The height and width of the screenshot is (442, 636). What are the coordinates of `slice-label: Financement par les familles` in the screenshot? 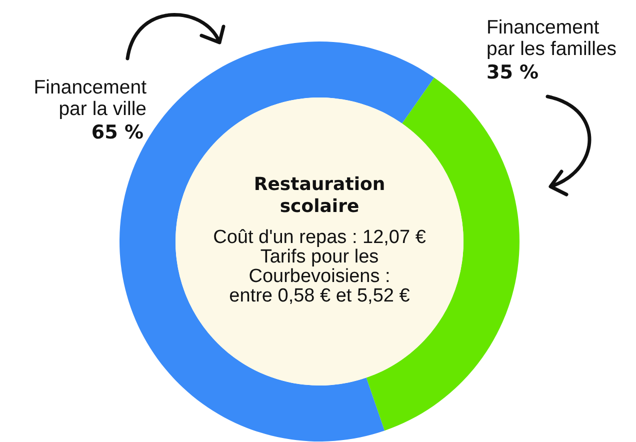 It's located at (551, 38).